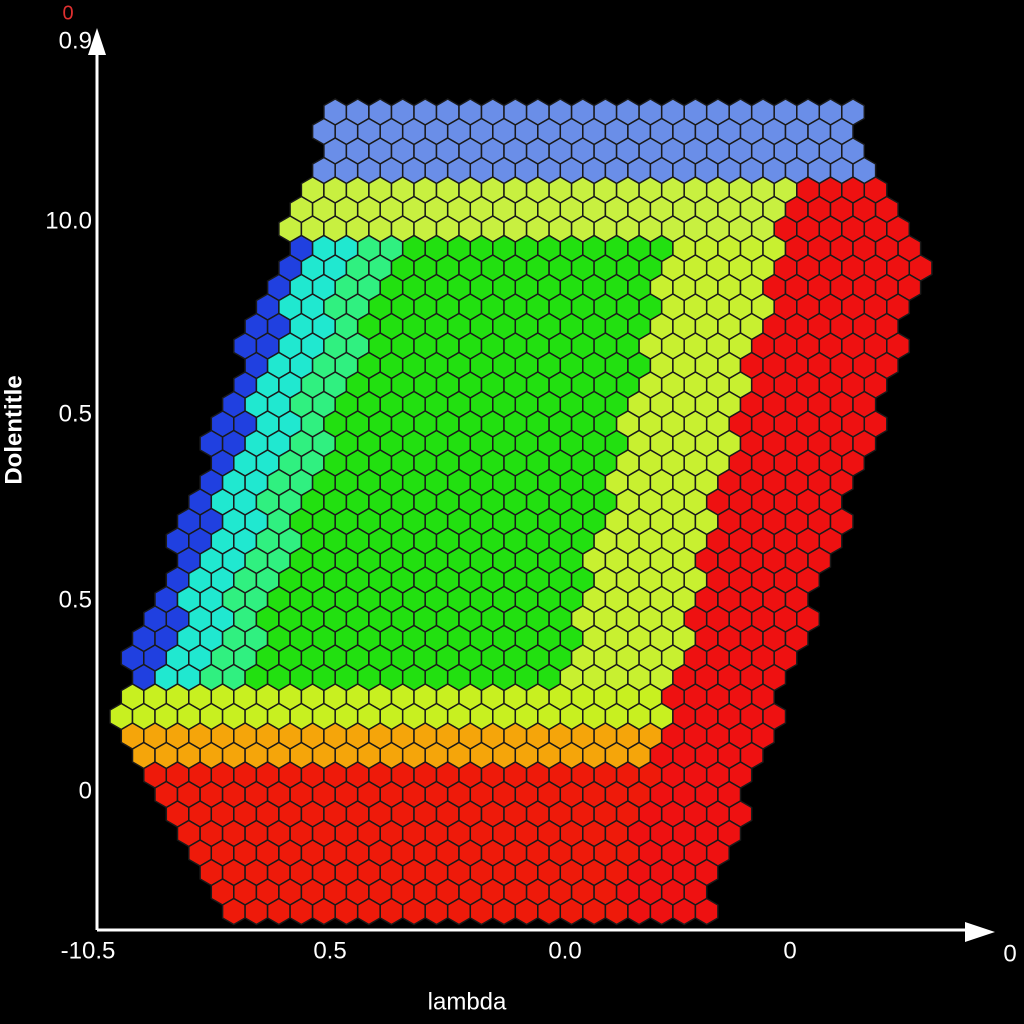  I want to click on y-axis-label: Dolentitle, so click(13, 429).